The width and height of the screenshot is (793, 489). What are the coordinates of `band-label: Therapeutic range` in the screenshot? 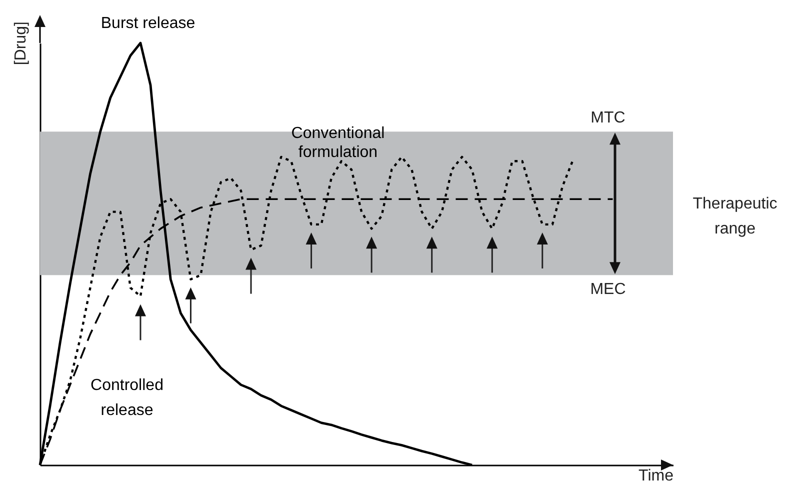 It's located at (735, 216).